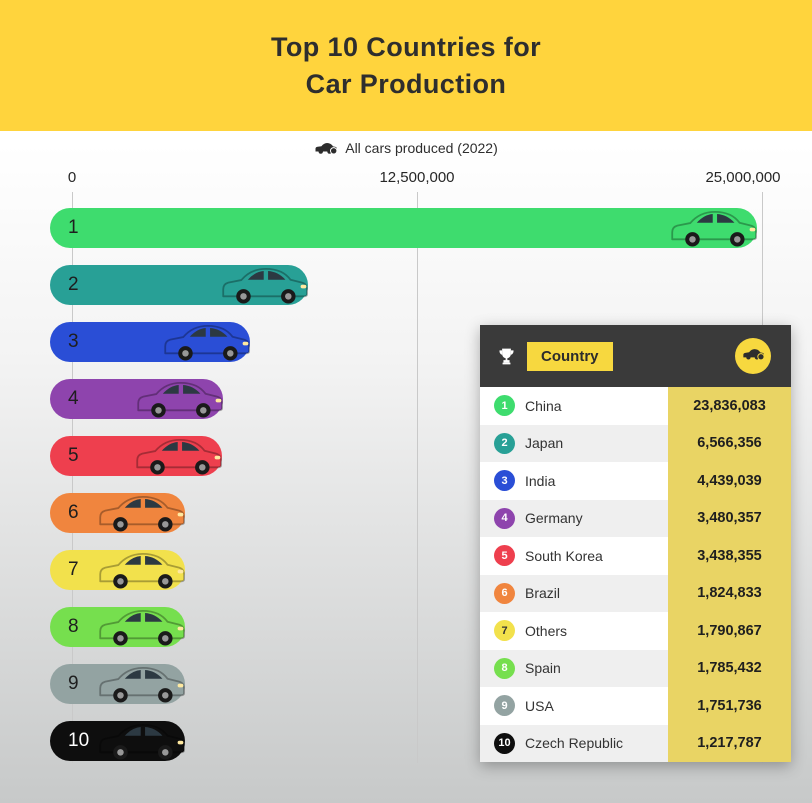 Image resolution: width=812 pixels, height=803 pixels. I want to click on table-row-south-korea: 5 South Korea 3,438,355, so click(635, 556).